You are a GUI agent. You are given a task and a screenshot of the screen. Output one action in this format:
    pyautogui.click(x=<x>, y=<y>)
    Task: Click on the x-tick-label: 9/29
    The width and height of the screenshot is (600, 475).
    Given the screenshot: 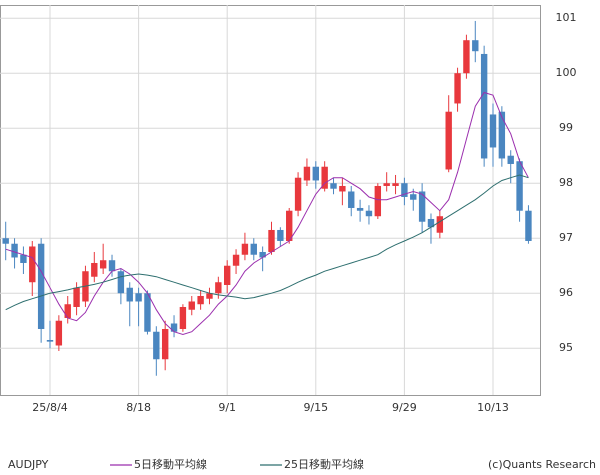 What is the action you would take?
    pyautogui.click(x=404, y=407)
    